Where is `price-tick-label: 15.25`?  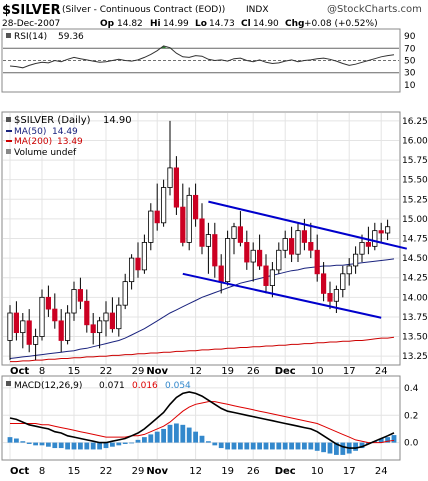
price-tick-label: 15.25 is located at coordinates (415, 200).